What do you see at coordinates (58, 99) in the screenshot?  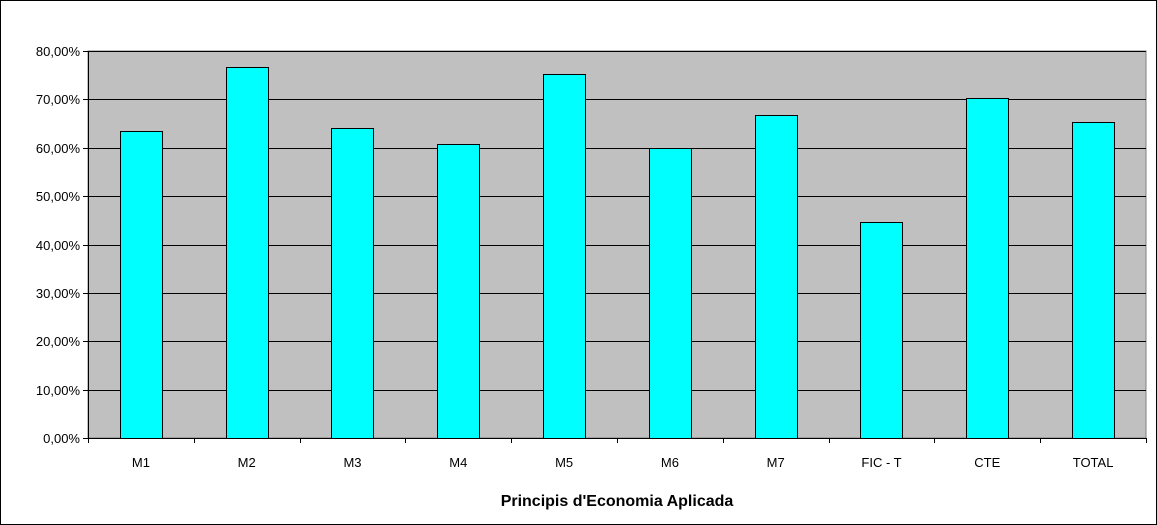 I see `y-tick-label: 70,00%` at bounding box center [58, 99].